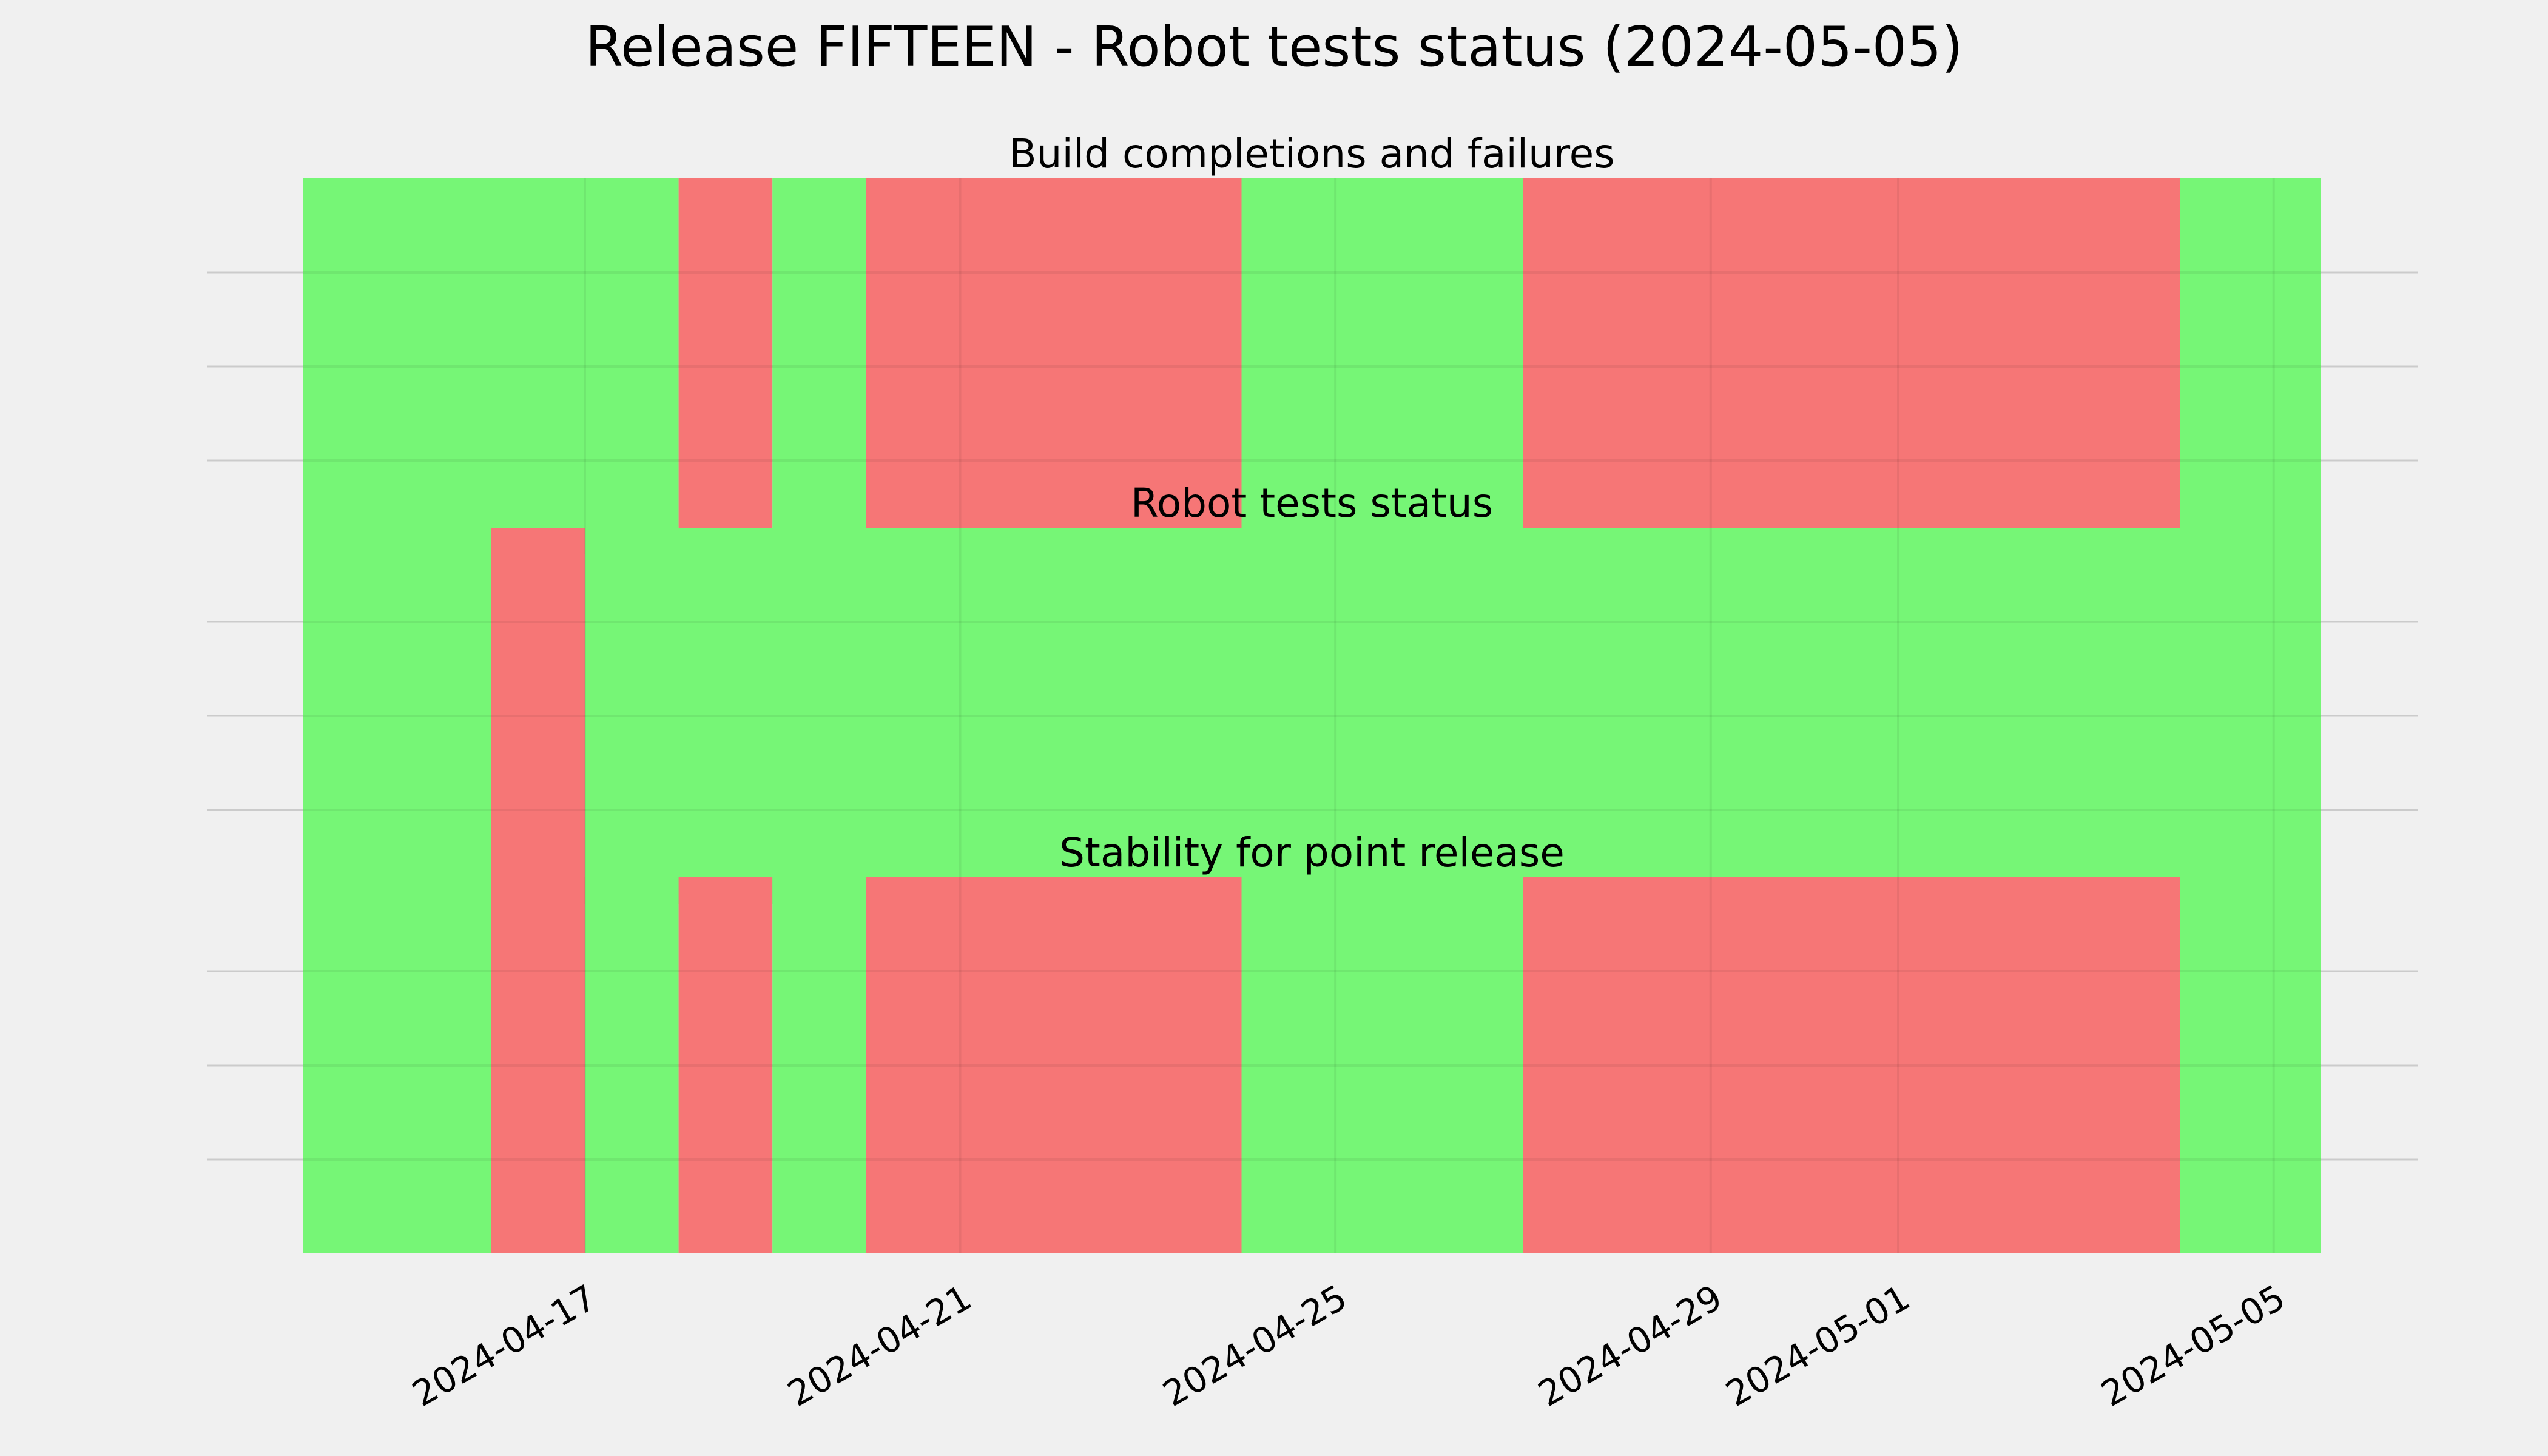  I want to click on panel-title: Build completions and failures, so click(1311, 153).